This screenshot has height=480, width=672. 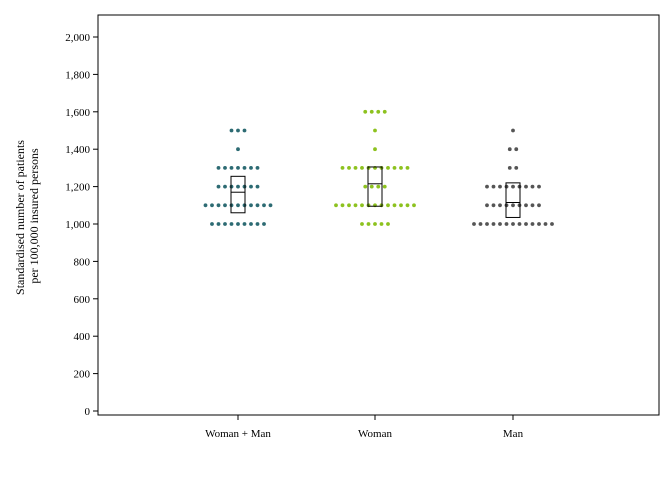 I want to click on y-tick-label: 1,000, so click(x=77, y=225).